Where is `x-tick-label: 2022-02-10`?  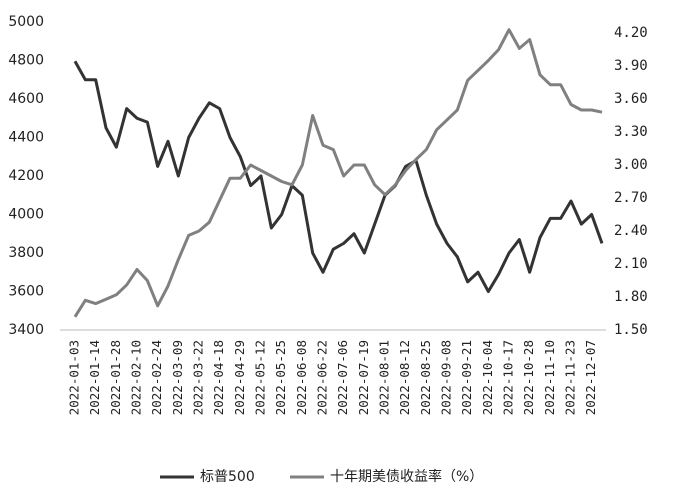 x-tick-label: 2022-02-10 is located at coordinates (136, 377).